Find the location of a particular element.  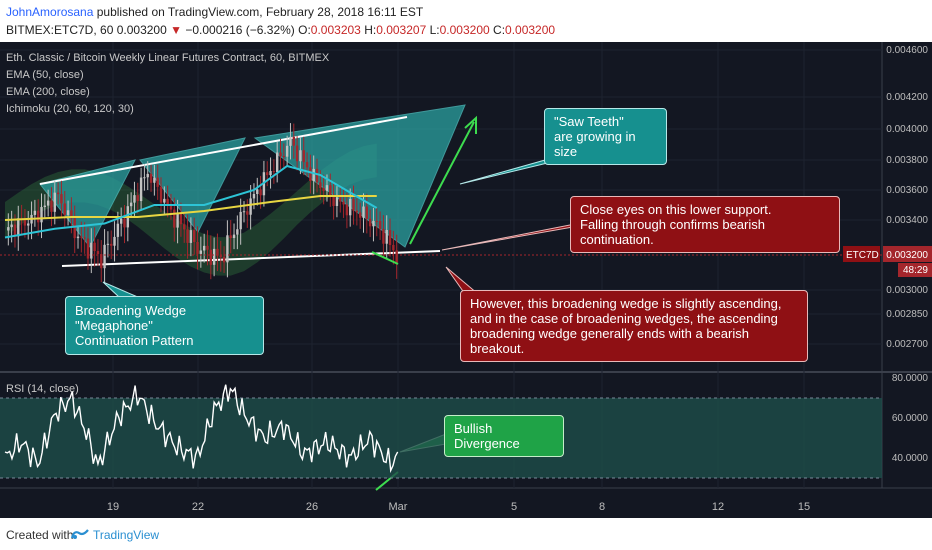

symbol-badge-label: ETC7D is located at coordinates (862, 255).